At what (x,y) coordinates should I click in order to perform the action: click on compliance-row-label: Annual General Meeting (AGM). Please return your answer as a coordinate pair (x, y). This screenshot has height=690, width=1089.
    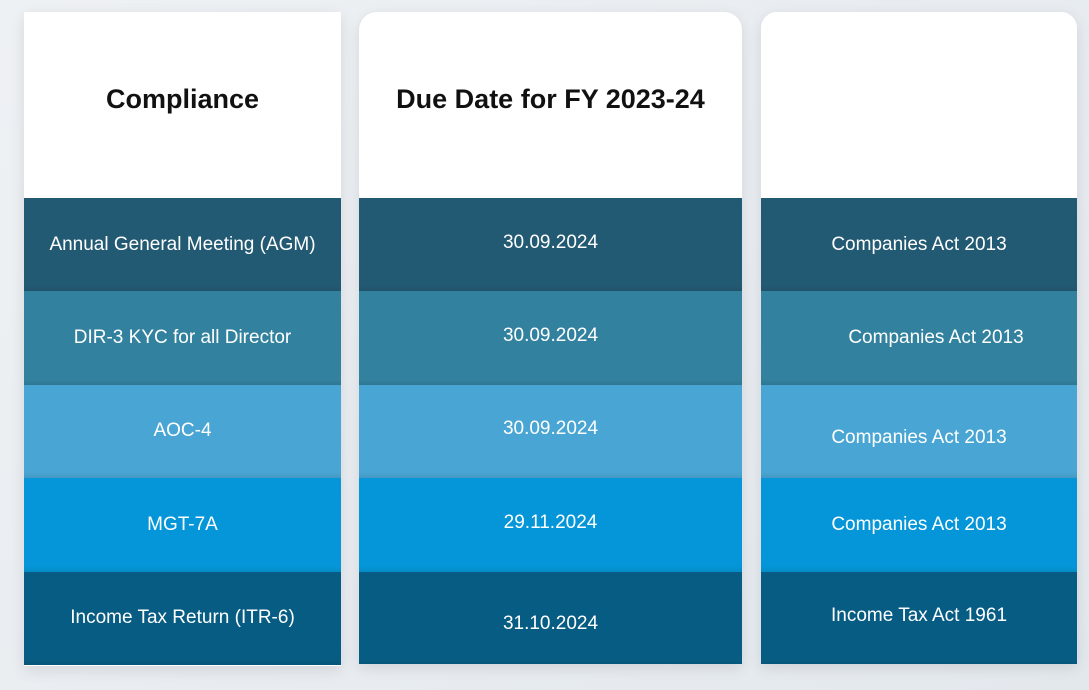
    Looking at the image, I should click on (182, 244).